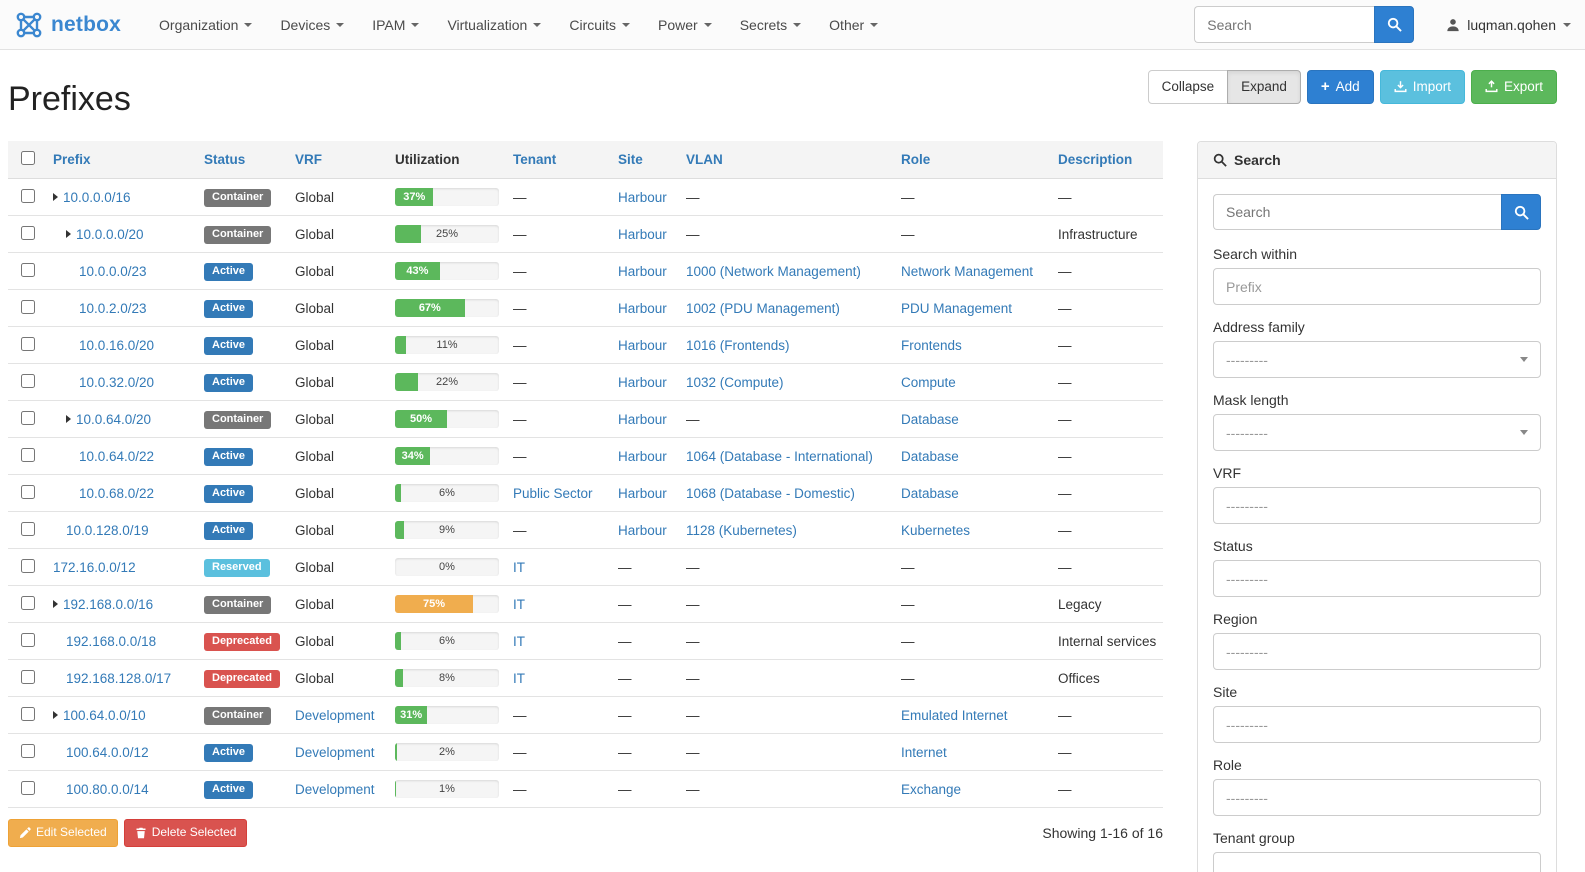 The width and height of the screenshot is (1585, 872). I want to click on prefix-link: 10.0.128.0/19, so click(107, 530).